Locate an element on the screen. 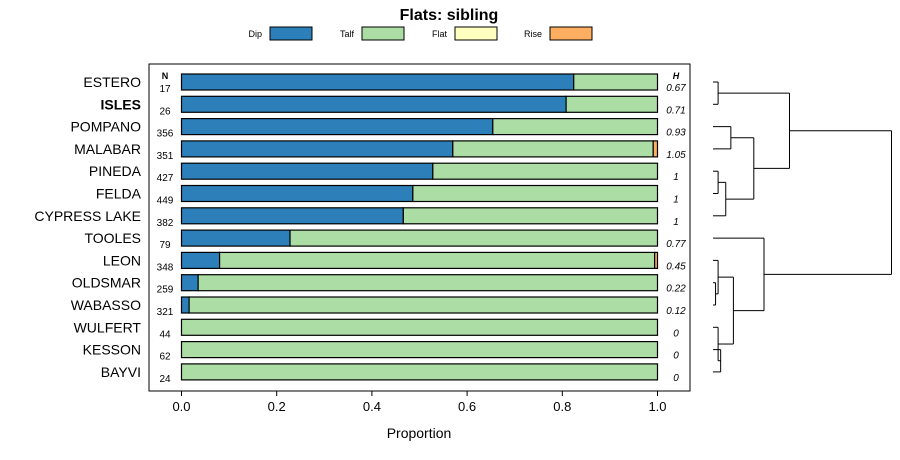  x-tick-label: 0.6 is located at coordinates (467, 406).